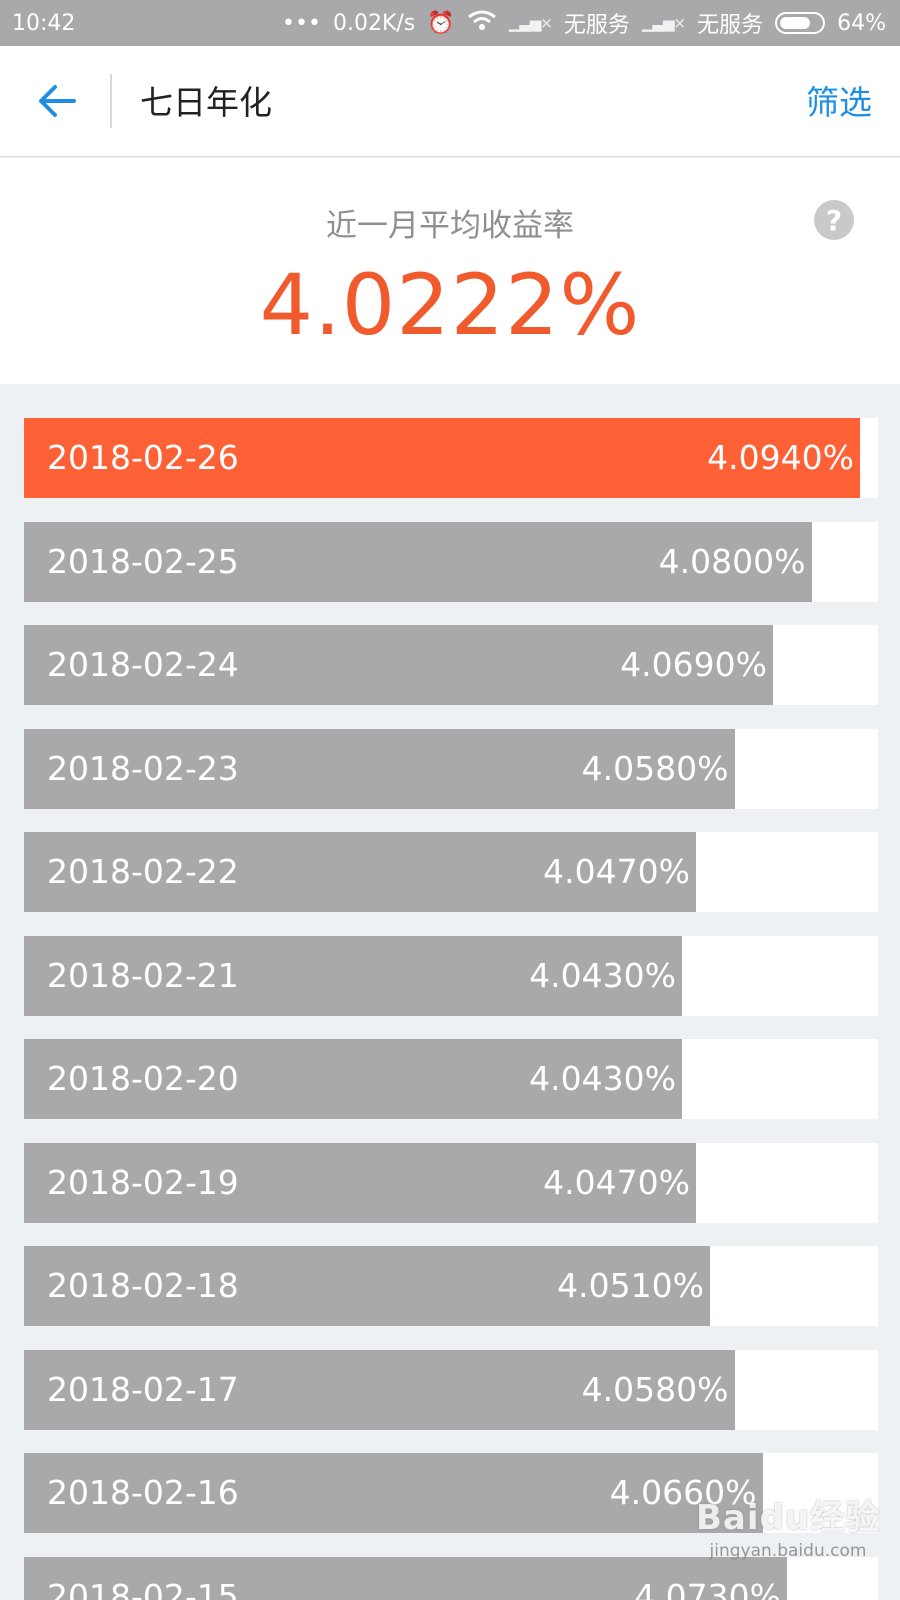 This screenshot has height=1600, width=900. I want to click on carrier-label-2: 无服务, so click(730, 25).